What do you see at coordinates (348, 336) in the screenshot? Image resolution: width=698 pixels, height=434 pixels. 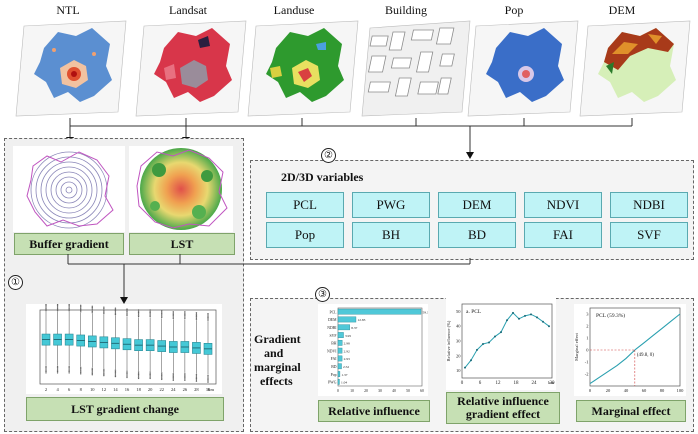 I see `ri-value-label: 3.95` at bounding box center [348, 336].